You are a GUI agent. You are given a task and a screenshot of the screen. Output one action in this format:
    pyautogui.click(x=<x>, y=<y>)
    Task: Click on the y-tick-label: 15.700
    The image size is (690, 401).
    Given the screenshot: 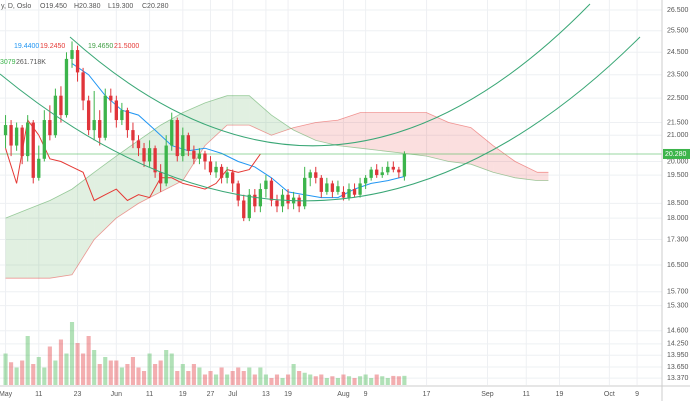 What is the action you would take?
    pyautogui.click(x=678, y=292)
    